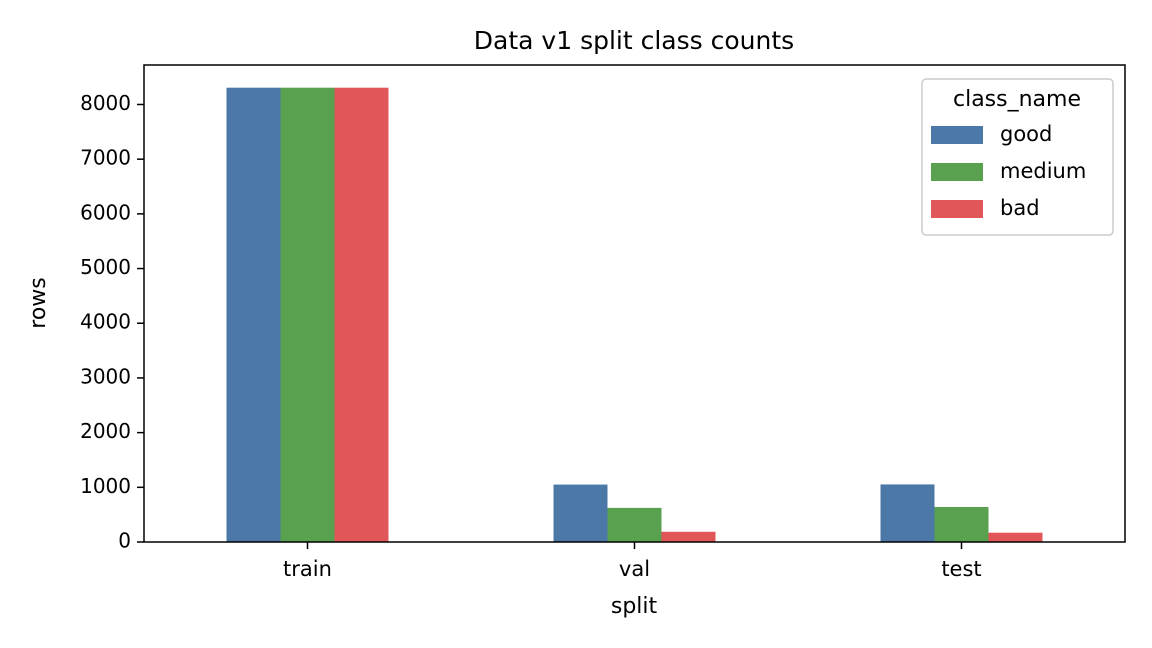 This screenshot has height=648, width=1152. I want to click on y-tick-label: 0, so click(124, 541).